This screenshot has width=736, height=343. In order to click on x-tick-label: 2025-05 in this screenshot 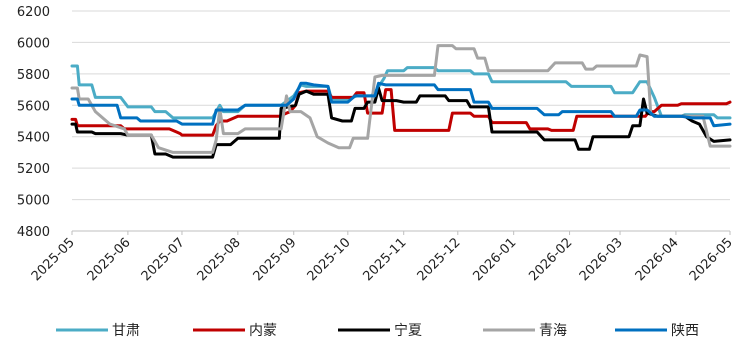, I will do `click(53, 259)`.